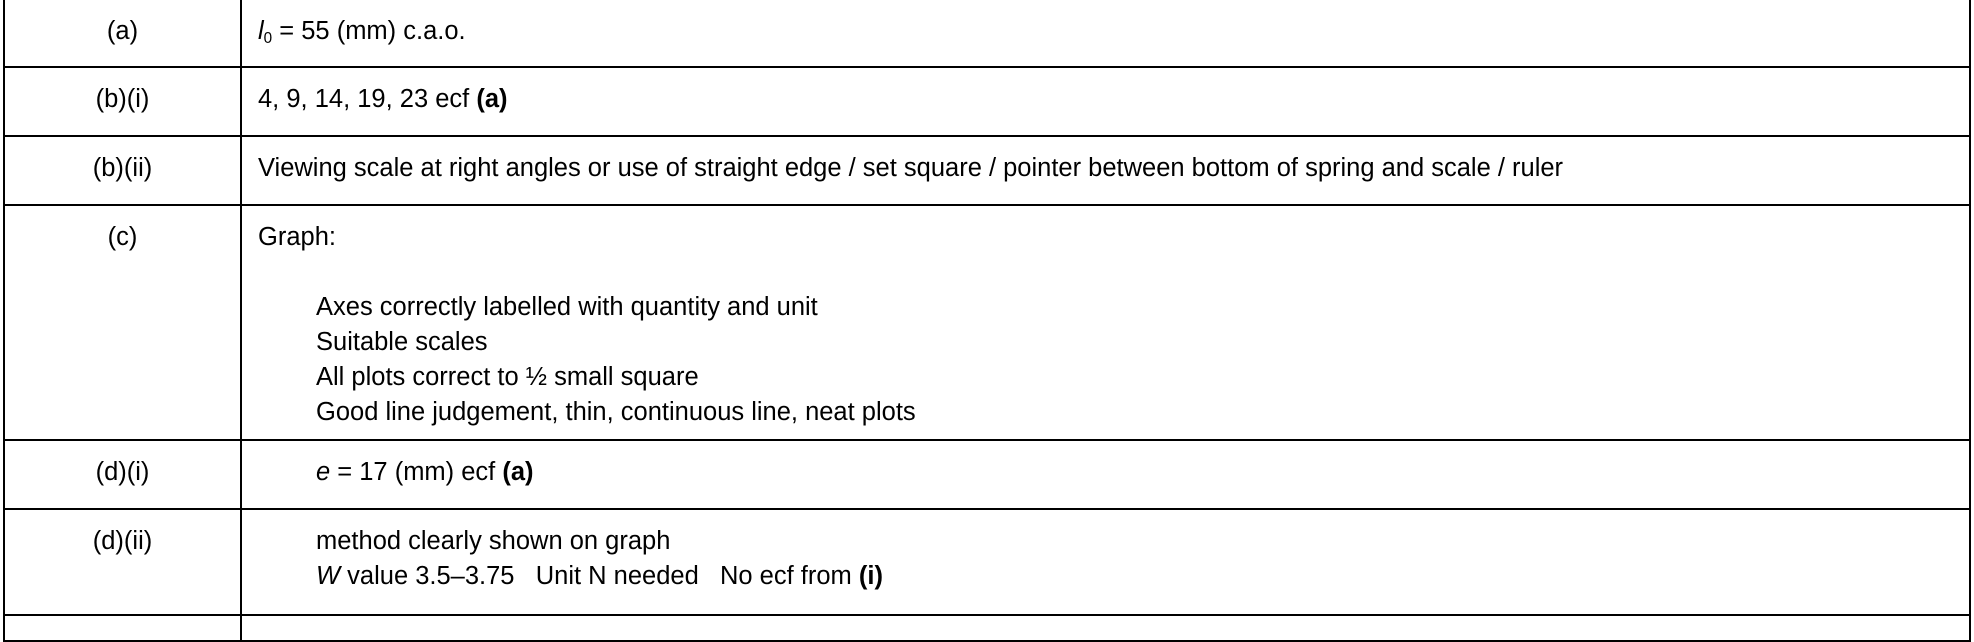 Image resolution: width=1974 pixels, height=642 pixels. Describe the element at coordinates (870, 576) in the screenshot. I see `bold-reference: (i)` at that location.